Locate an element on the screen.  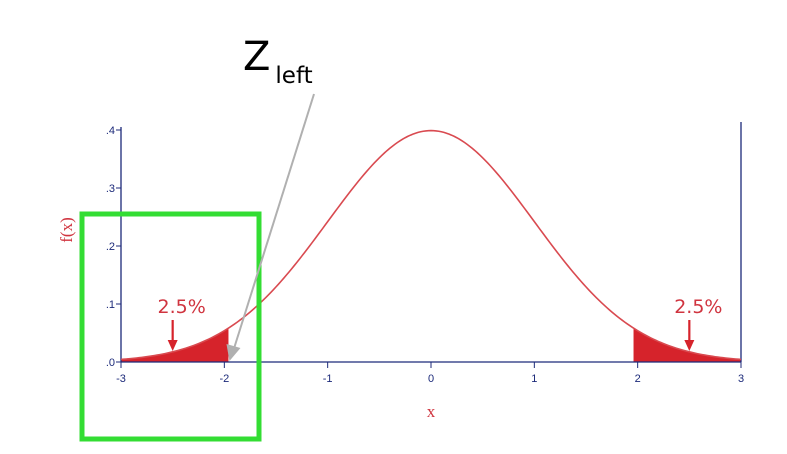
z-left-annotation: Z left is located at coordinates (270, 197).